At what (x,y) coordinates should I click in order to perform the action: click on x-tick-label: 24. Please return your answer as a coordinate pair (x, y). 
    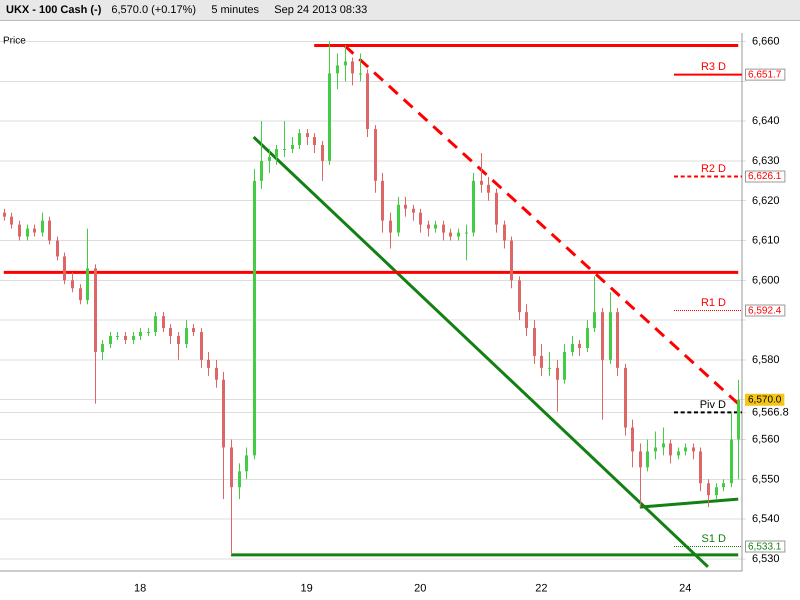
    Looking at the image, I should click on (685, 588).